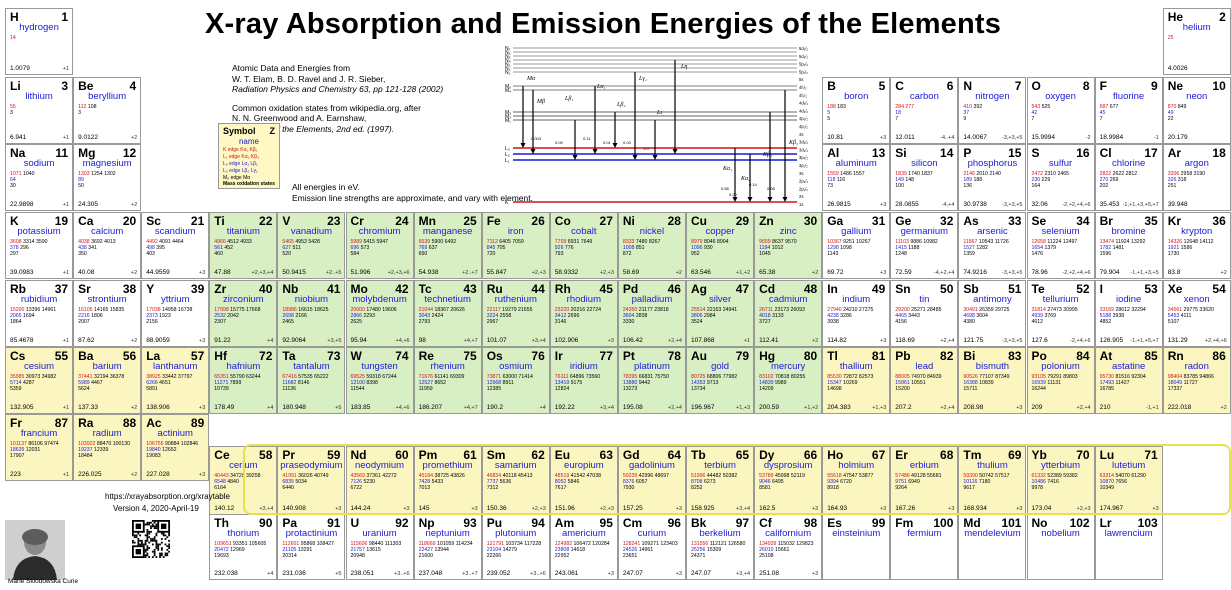  I want to click on atomic-mass: 98, so click(422, 340).